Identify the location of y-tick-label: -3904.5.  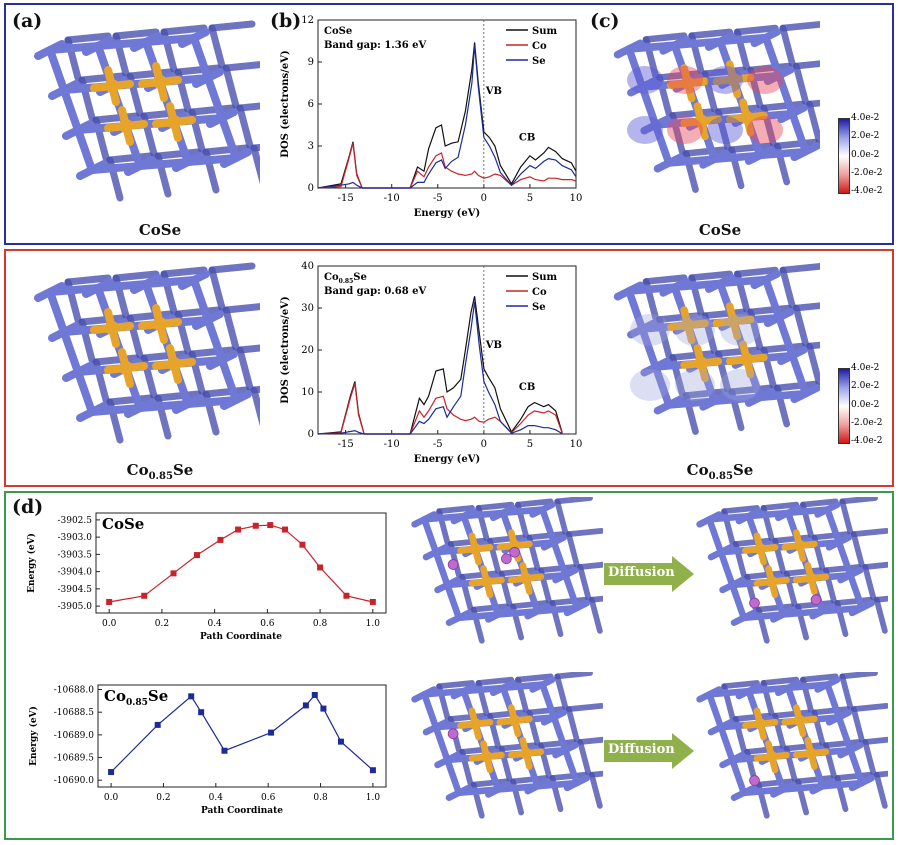
(74, 590).